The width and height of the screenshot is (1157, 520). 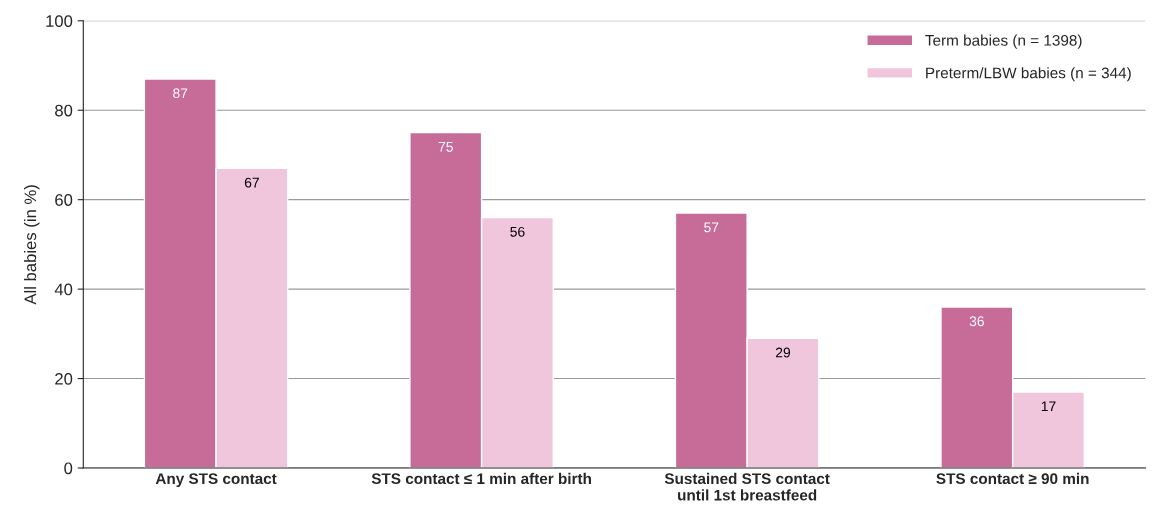 What do you see at coordinates (31, 245) in the screenshot?
I see `y-axis-title: All babies (in %)` at bounding box center [31, 245].